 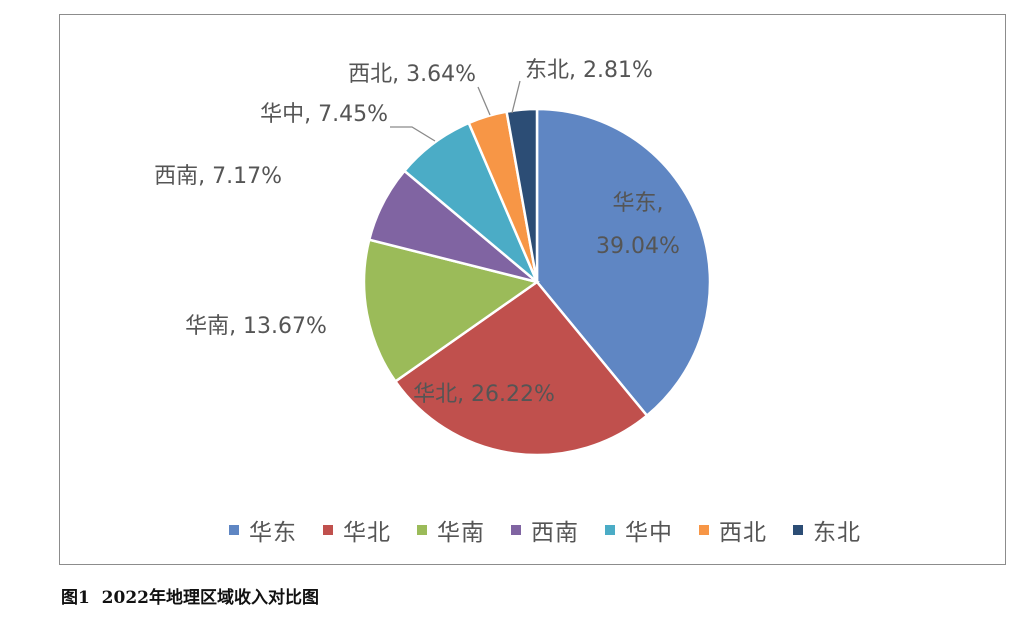 I want to click on legend-item-东北: 东北, so click(x=827, y=530).